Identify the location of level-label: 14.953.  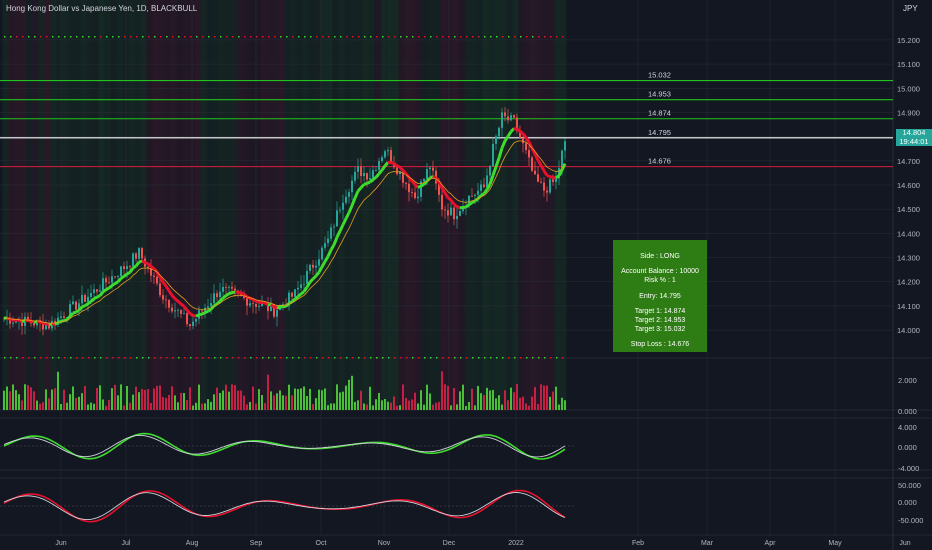
(659, 94).